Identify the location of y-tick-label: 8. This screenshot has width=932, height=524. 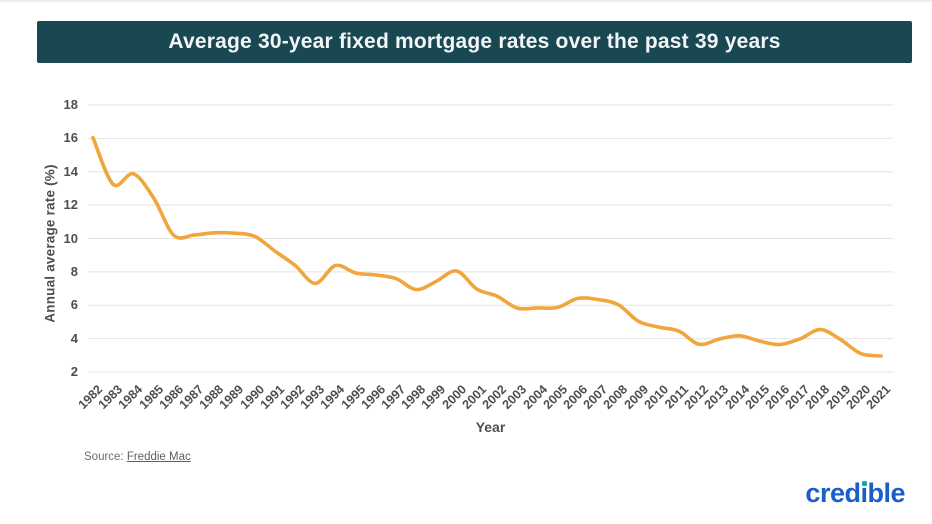
(74, 271).